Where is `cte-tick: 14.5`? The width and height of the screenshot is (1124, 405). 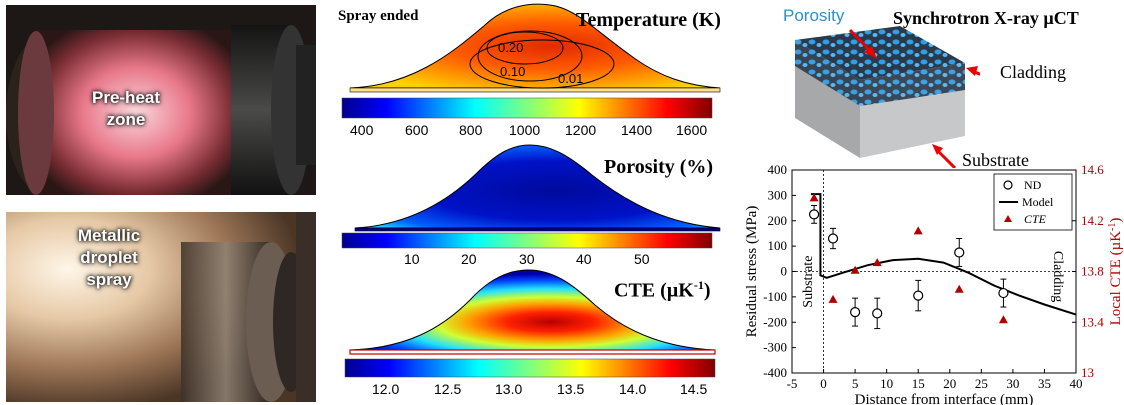
cte-tick: 14.5 is located at coordinates (694, 389).